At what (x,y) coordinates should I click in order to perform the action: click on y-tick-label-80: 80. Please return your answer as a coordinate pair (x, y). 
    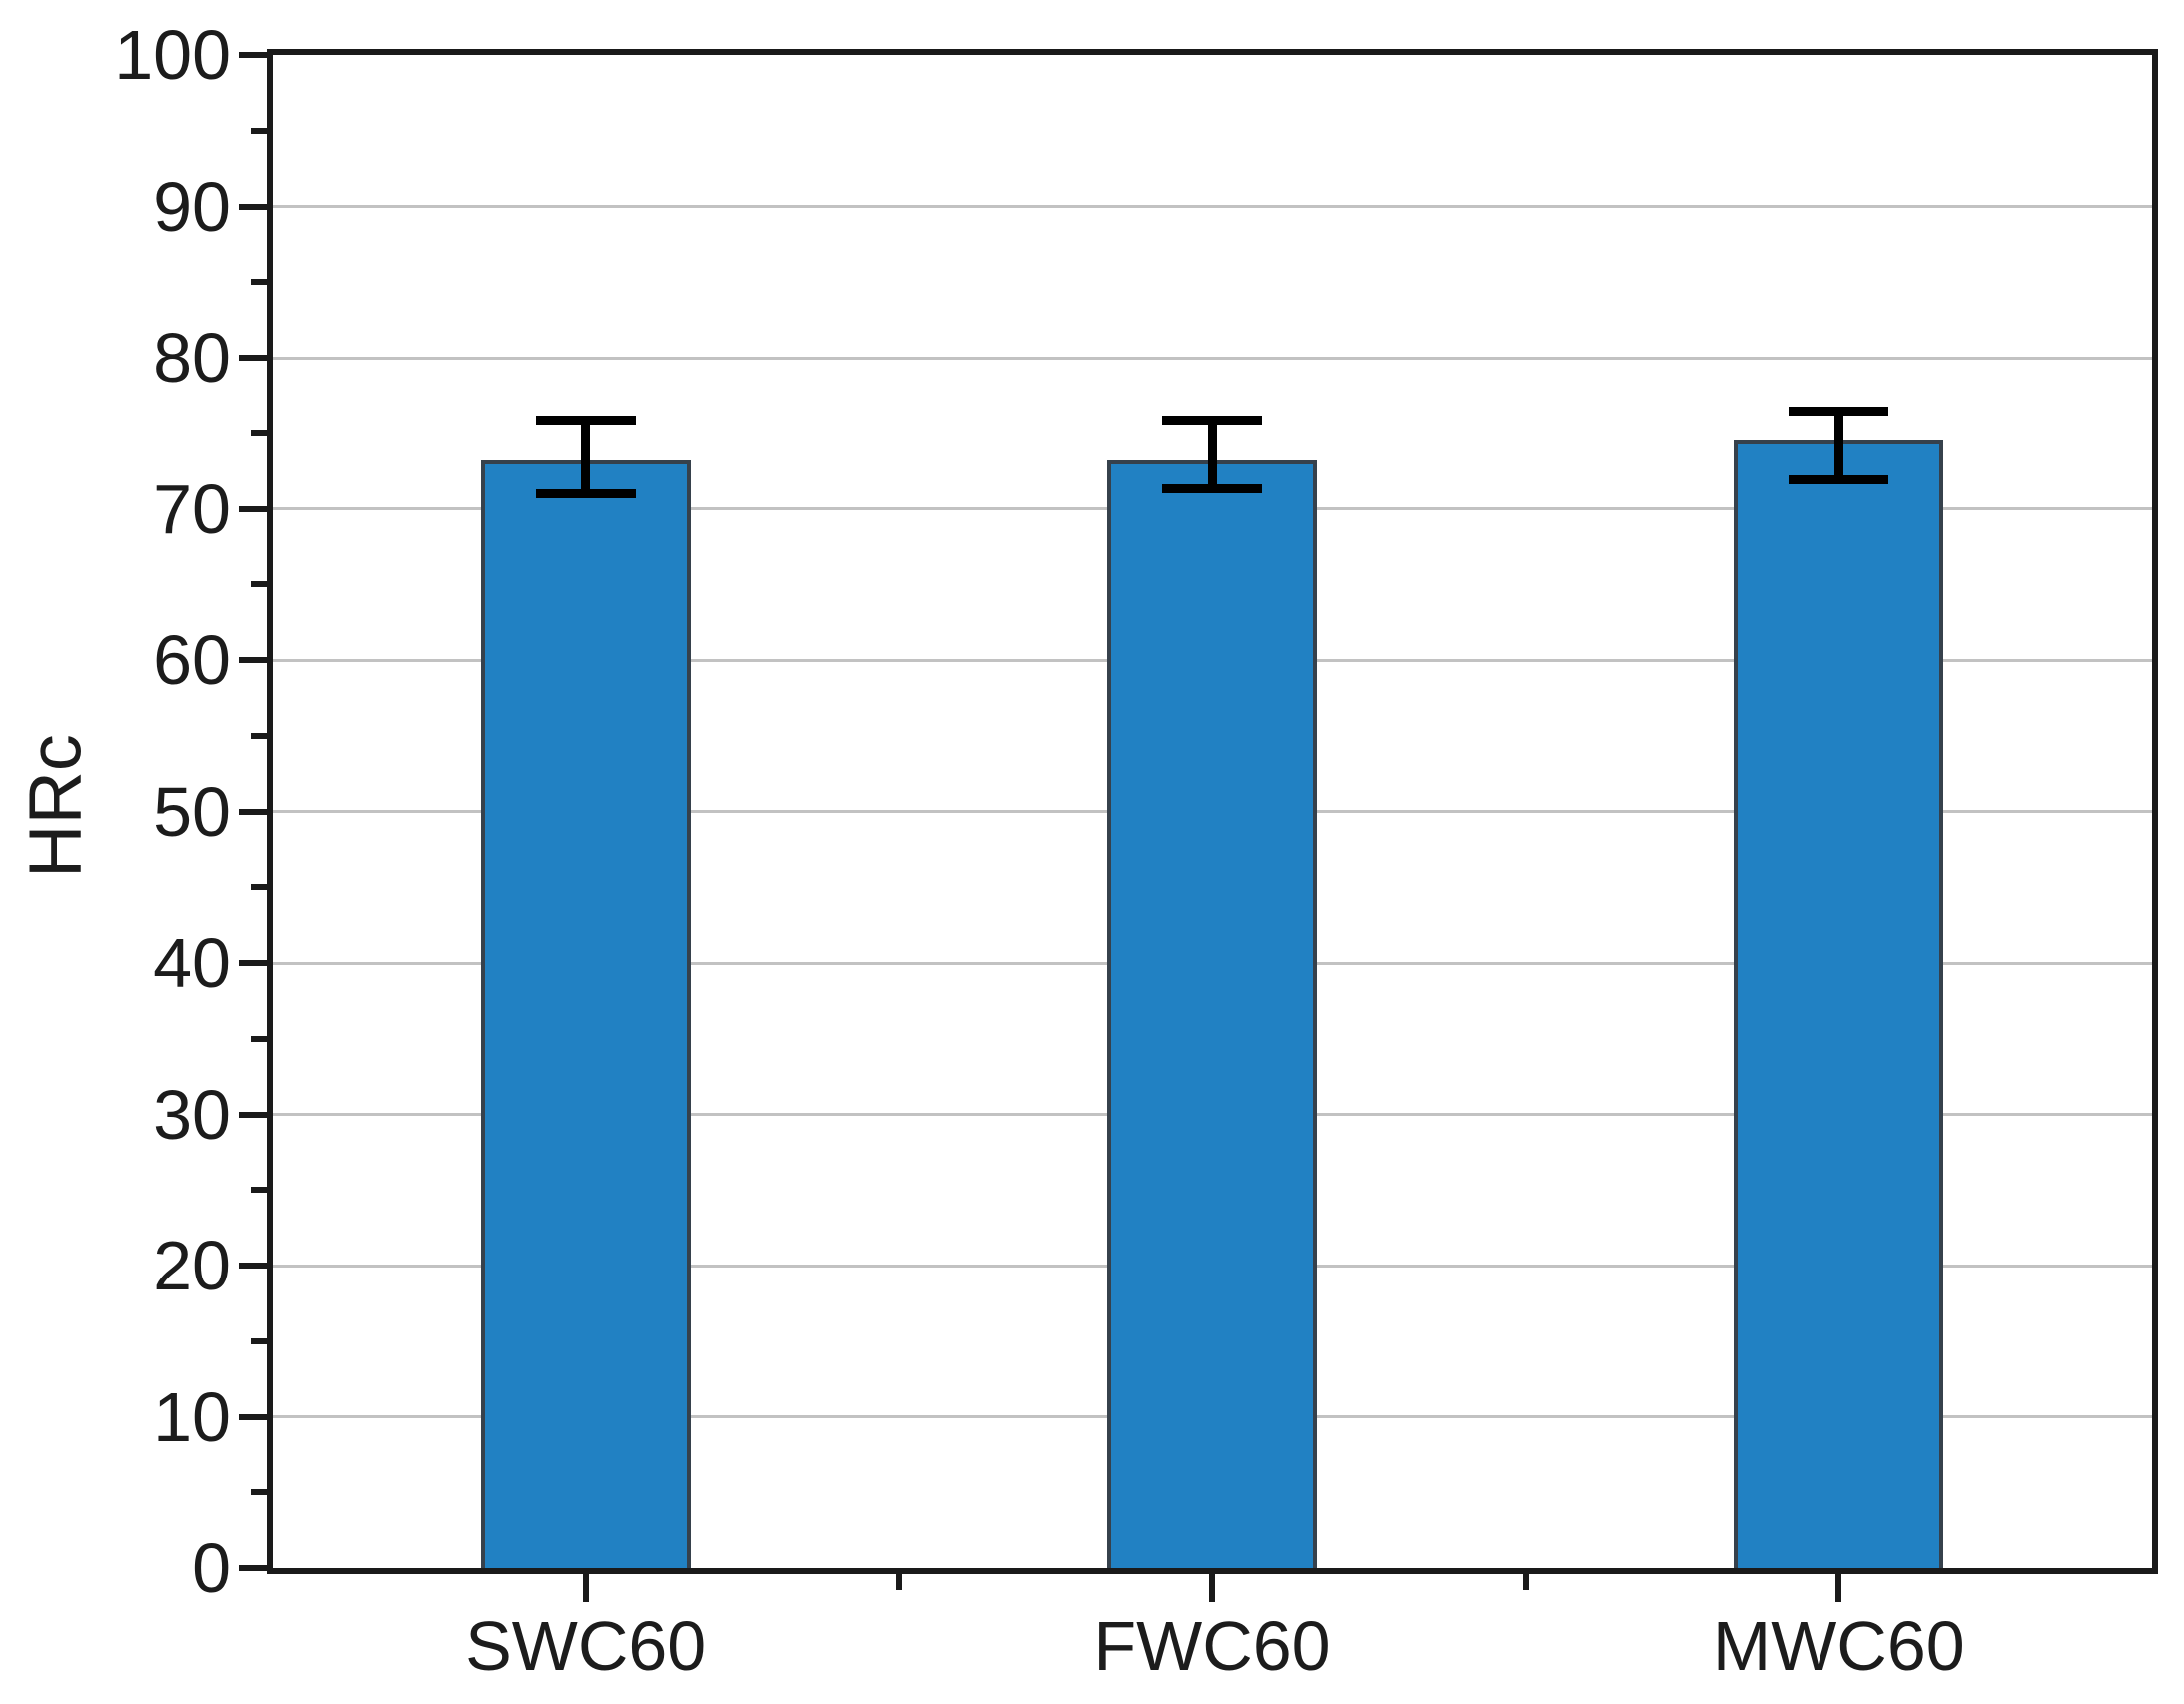
    Looking at the image, I should click on (192, 358).